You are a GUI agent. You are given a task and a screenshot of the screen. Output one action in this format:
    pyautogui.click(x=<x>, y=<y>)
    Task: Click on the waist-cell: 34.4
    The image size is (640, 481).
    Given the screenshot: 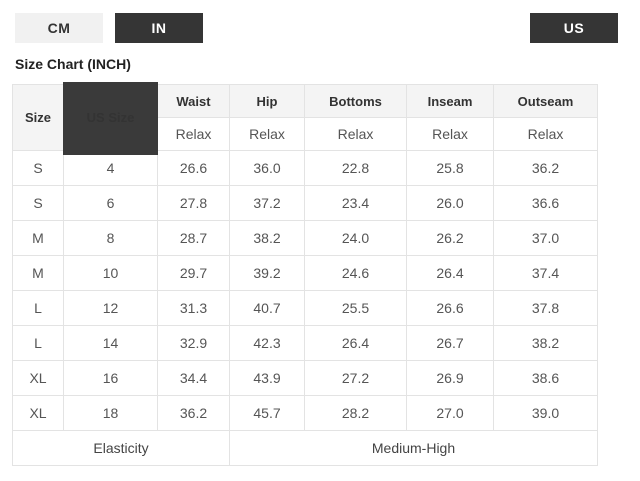 What is the action you would take?
    pyautogui.click(x=193, y=378)
    